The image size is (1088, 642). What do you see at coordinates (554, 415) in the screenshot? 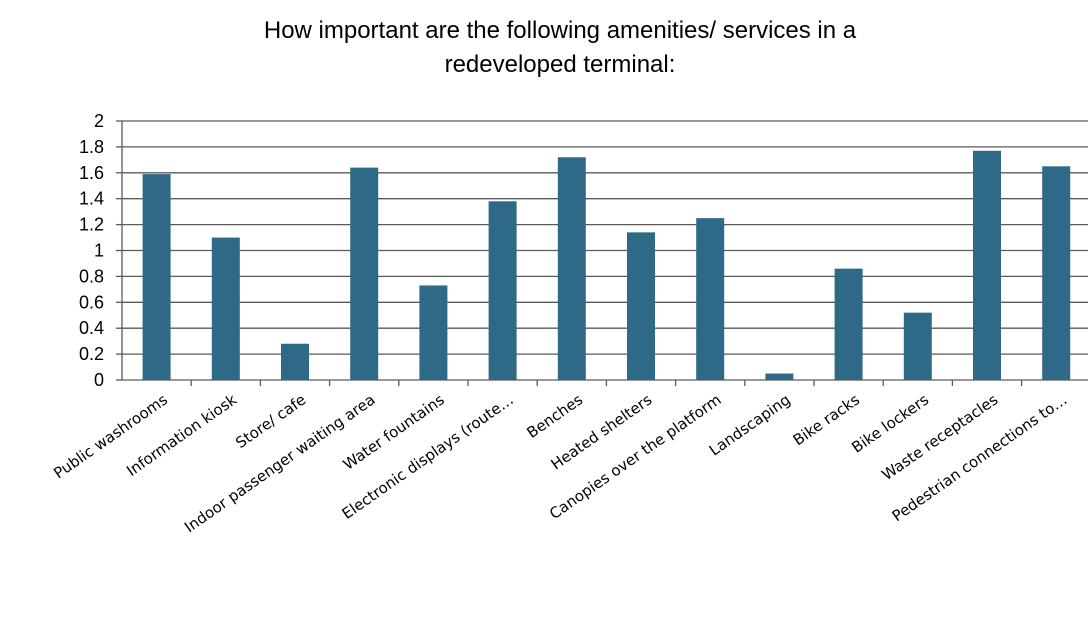
I see `x-category-label: Benches` at bounding box center [554, 415].